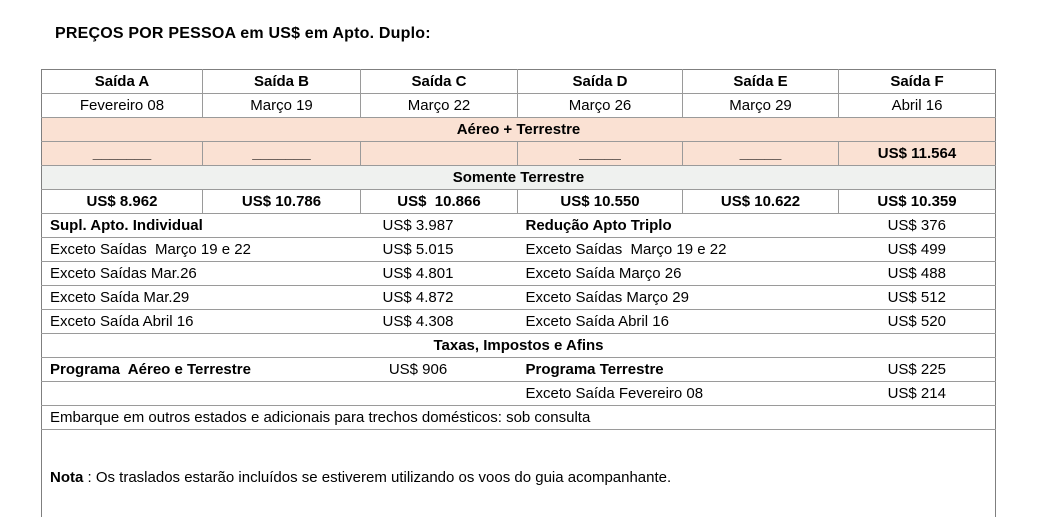 The width and height of the screenshot is (1052, 517). Describe the element at coordinates (678, 321) in the screenshot. I see `detail-right-label: Exceto Saída Abril 16` at that location.